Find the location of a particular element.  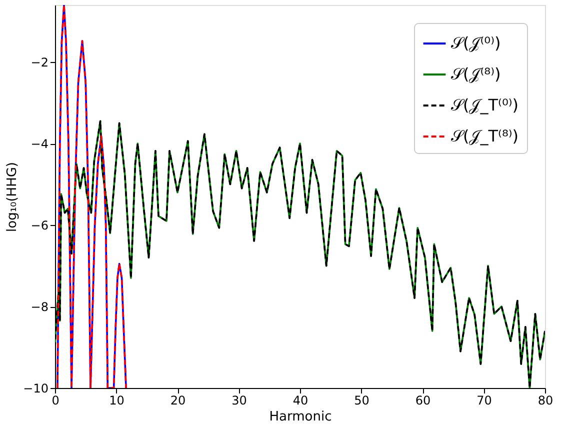

x-tick-label: 30 is located at coordinates (239, 401).